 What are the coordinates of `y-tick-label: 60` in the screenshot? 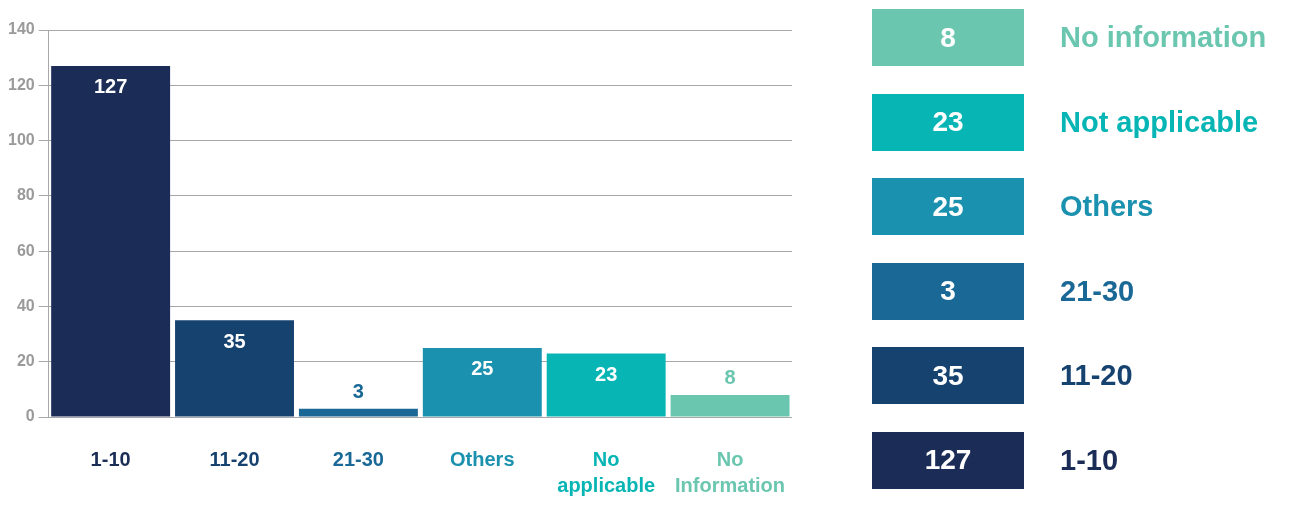 It's located at (25, 250).